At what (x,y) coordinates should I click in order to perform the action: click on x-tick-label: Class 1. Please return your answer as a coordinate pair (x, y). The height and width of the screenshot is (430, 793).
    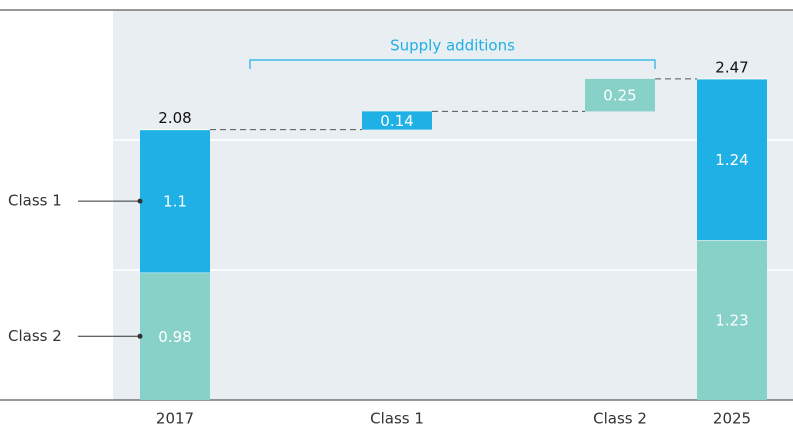
    Looking at the image, I should click on (397, 419).